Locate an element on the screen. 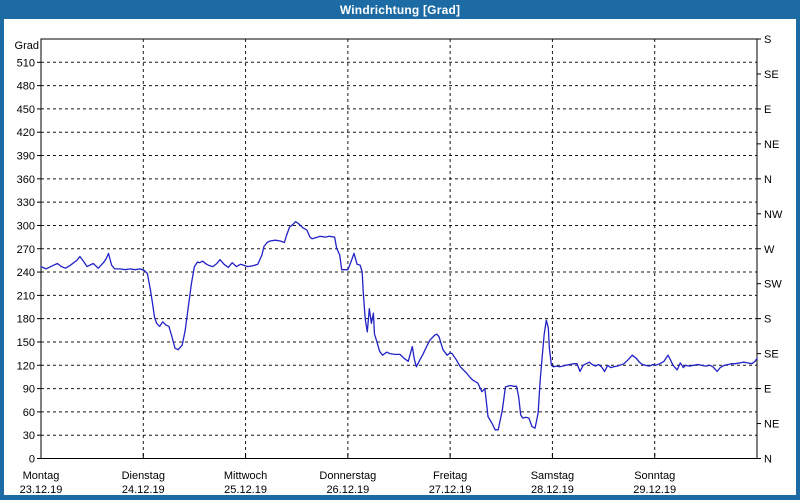 The height and width of the screenshot is (500, 800). day-label: Dienstag is located at coordinates (143, 476).